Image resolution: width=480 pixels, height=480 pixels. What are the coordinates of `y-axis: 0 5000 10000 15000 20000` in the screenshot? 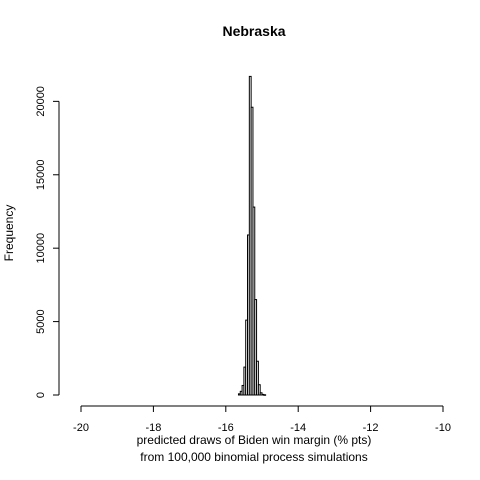 It's located at (47, 242).